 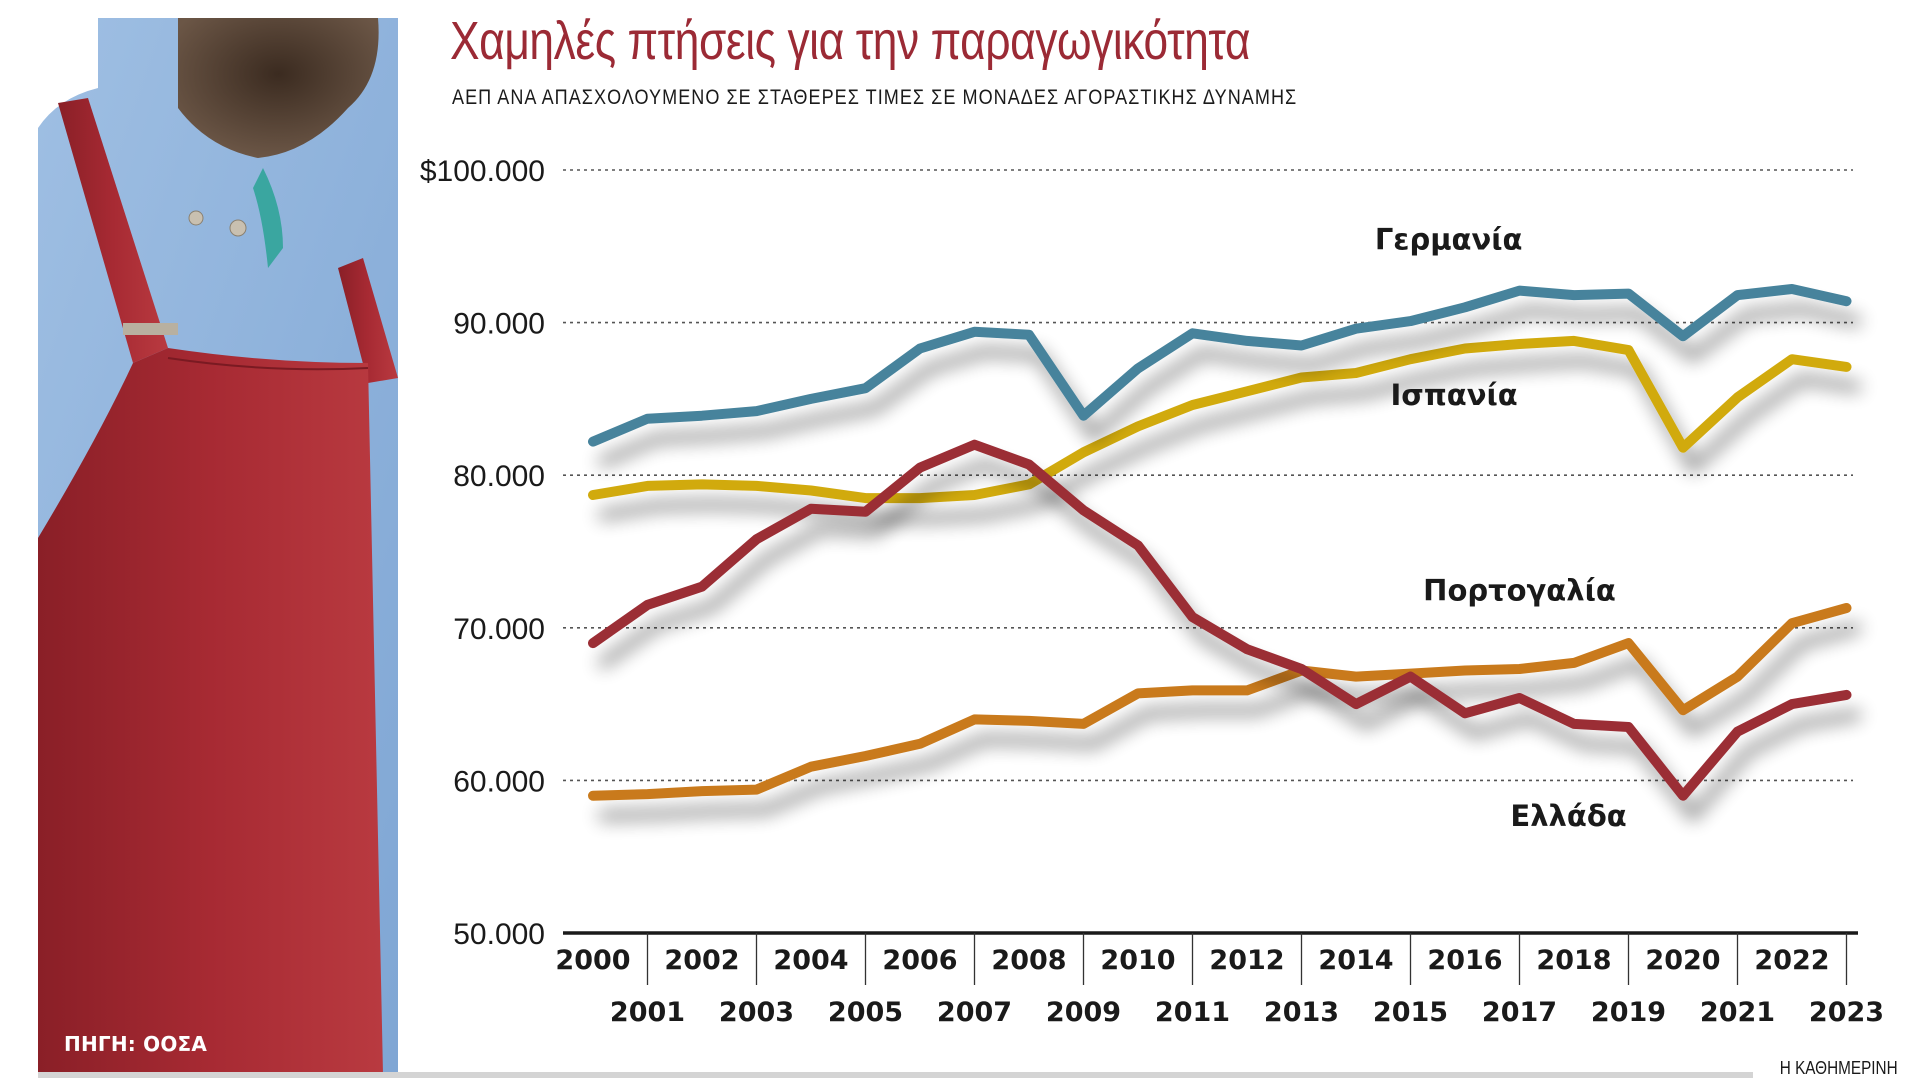 What do you see at coordinates (756, 1012) in the screenshot?
I see `x-tick-label: 2003` at bounding box center [756, 1012].